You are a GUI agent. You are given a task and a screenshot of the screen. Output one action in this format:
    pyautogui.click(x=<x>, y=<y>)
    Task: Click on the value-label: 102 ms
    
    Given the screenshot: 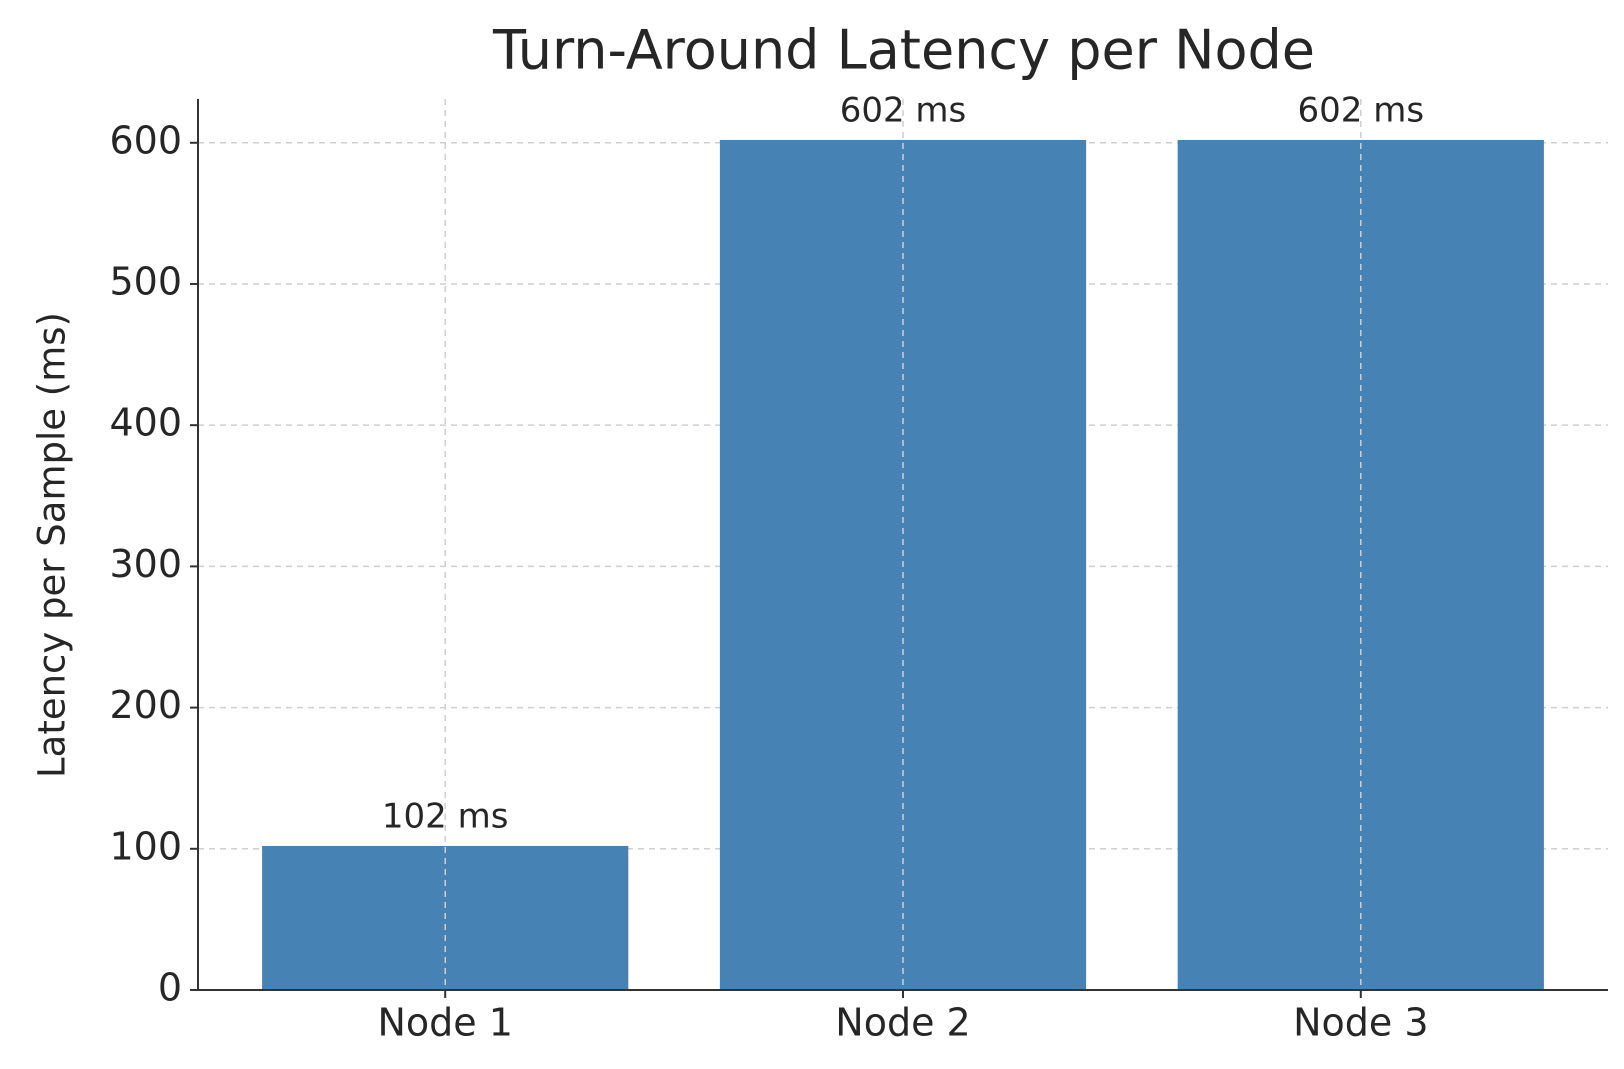 What is the action you would take?
    pyautogui.click(x=445, y=816)
    